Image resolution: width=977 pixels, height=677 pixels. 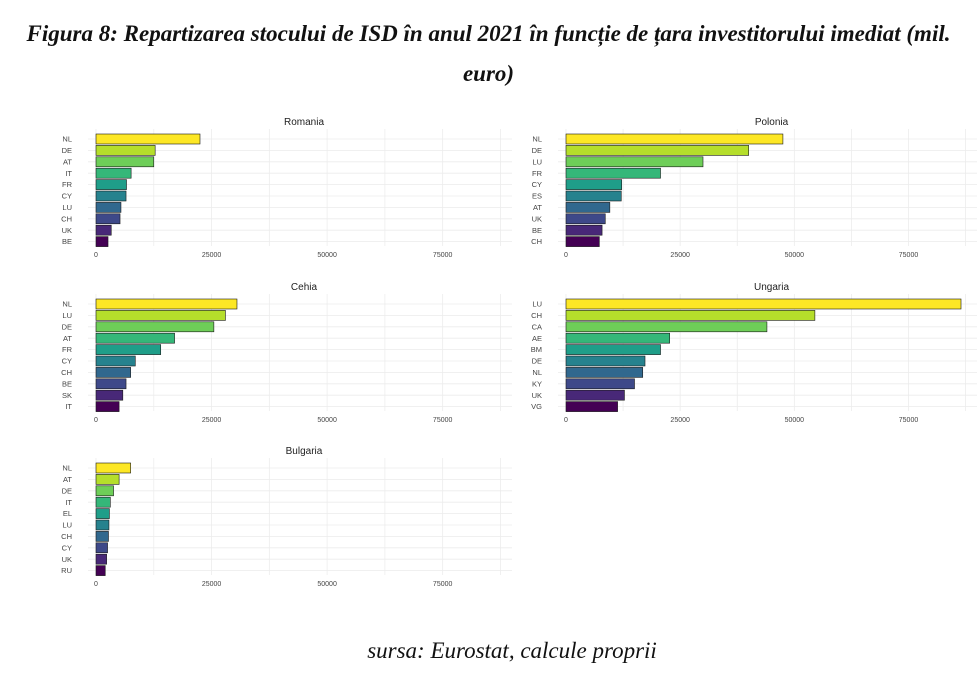 What do you see at coordinates (536, 406) in the screenshot?
I see `category-label-vg: VG` at bounding box center [536, 406].